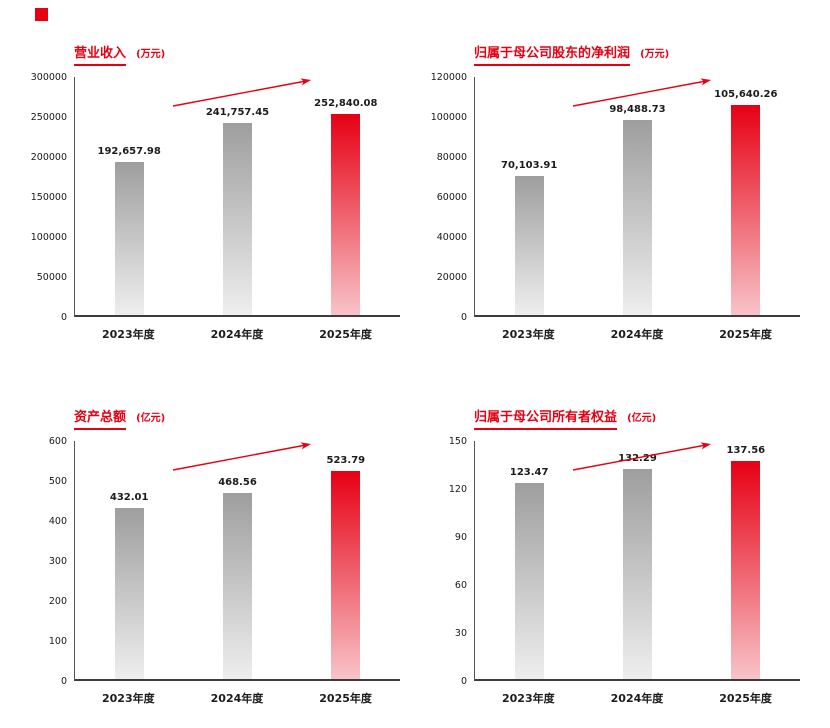 This screenshot has height=728, width=830. What do you see at coordinates (457, 489) in the screenshot?
I see `y-axis-tick-label: 120` at bounding box center [457, 489].